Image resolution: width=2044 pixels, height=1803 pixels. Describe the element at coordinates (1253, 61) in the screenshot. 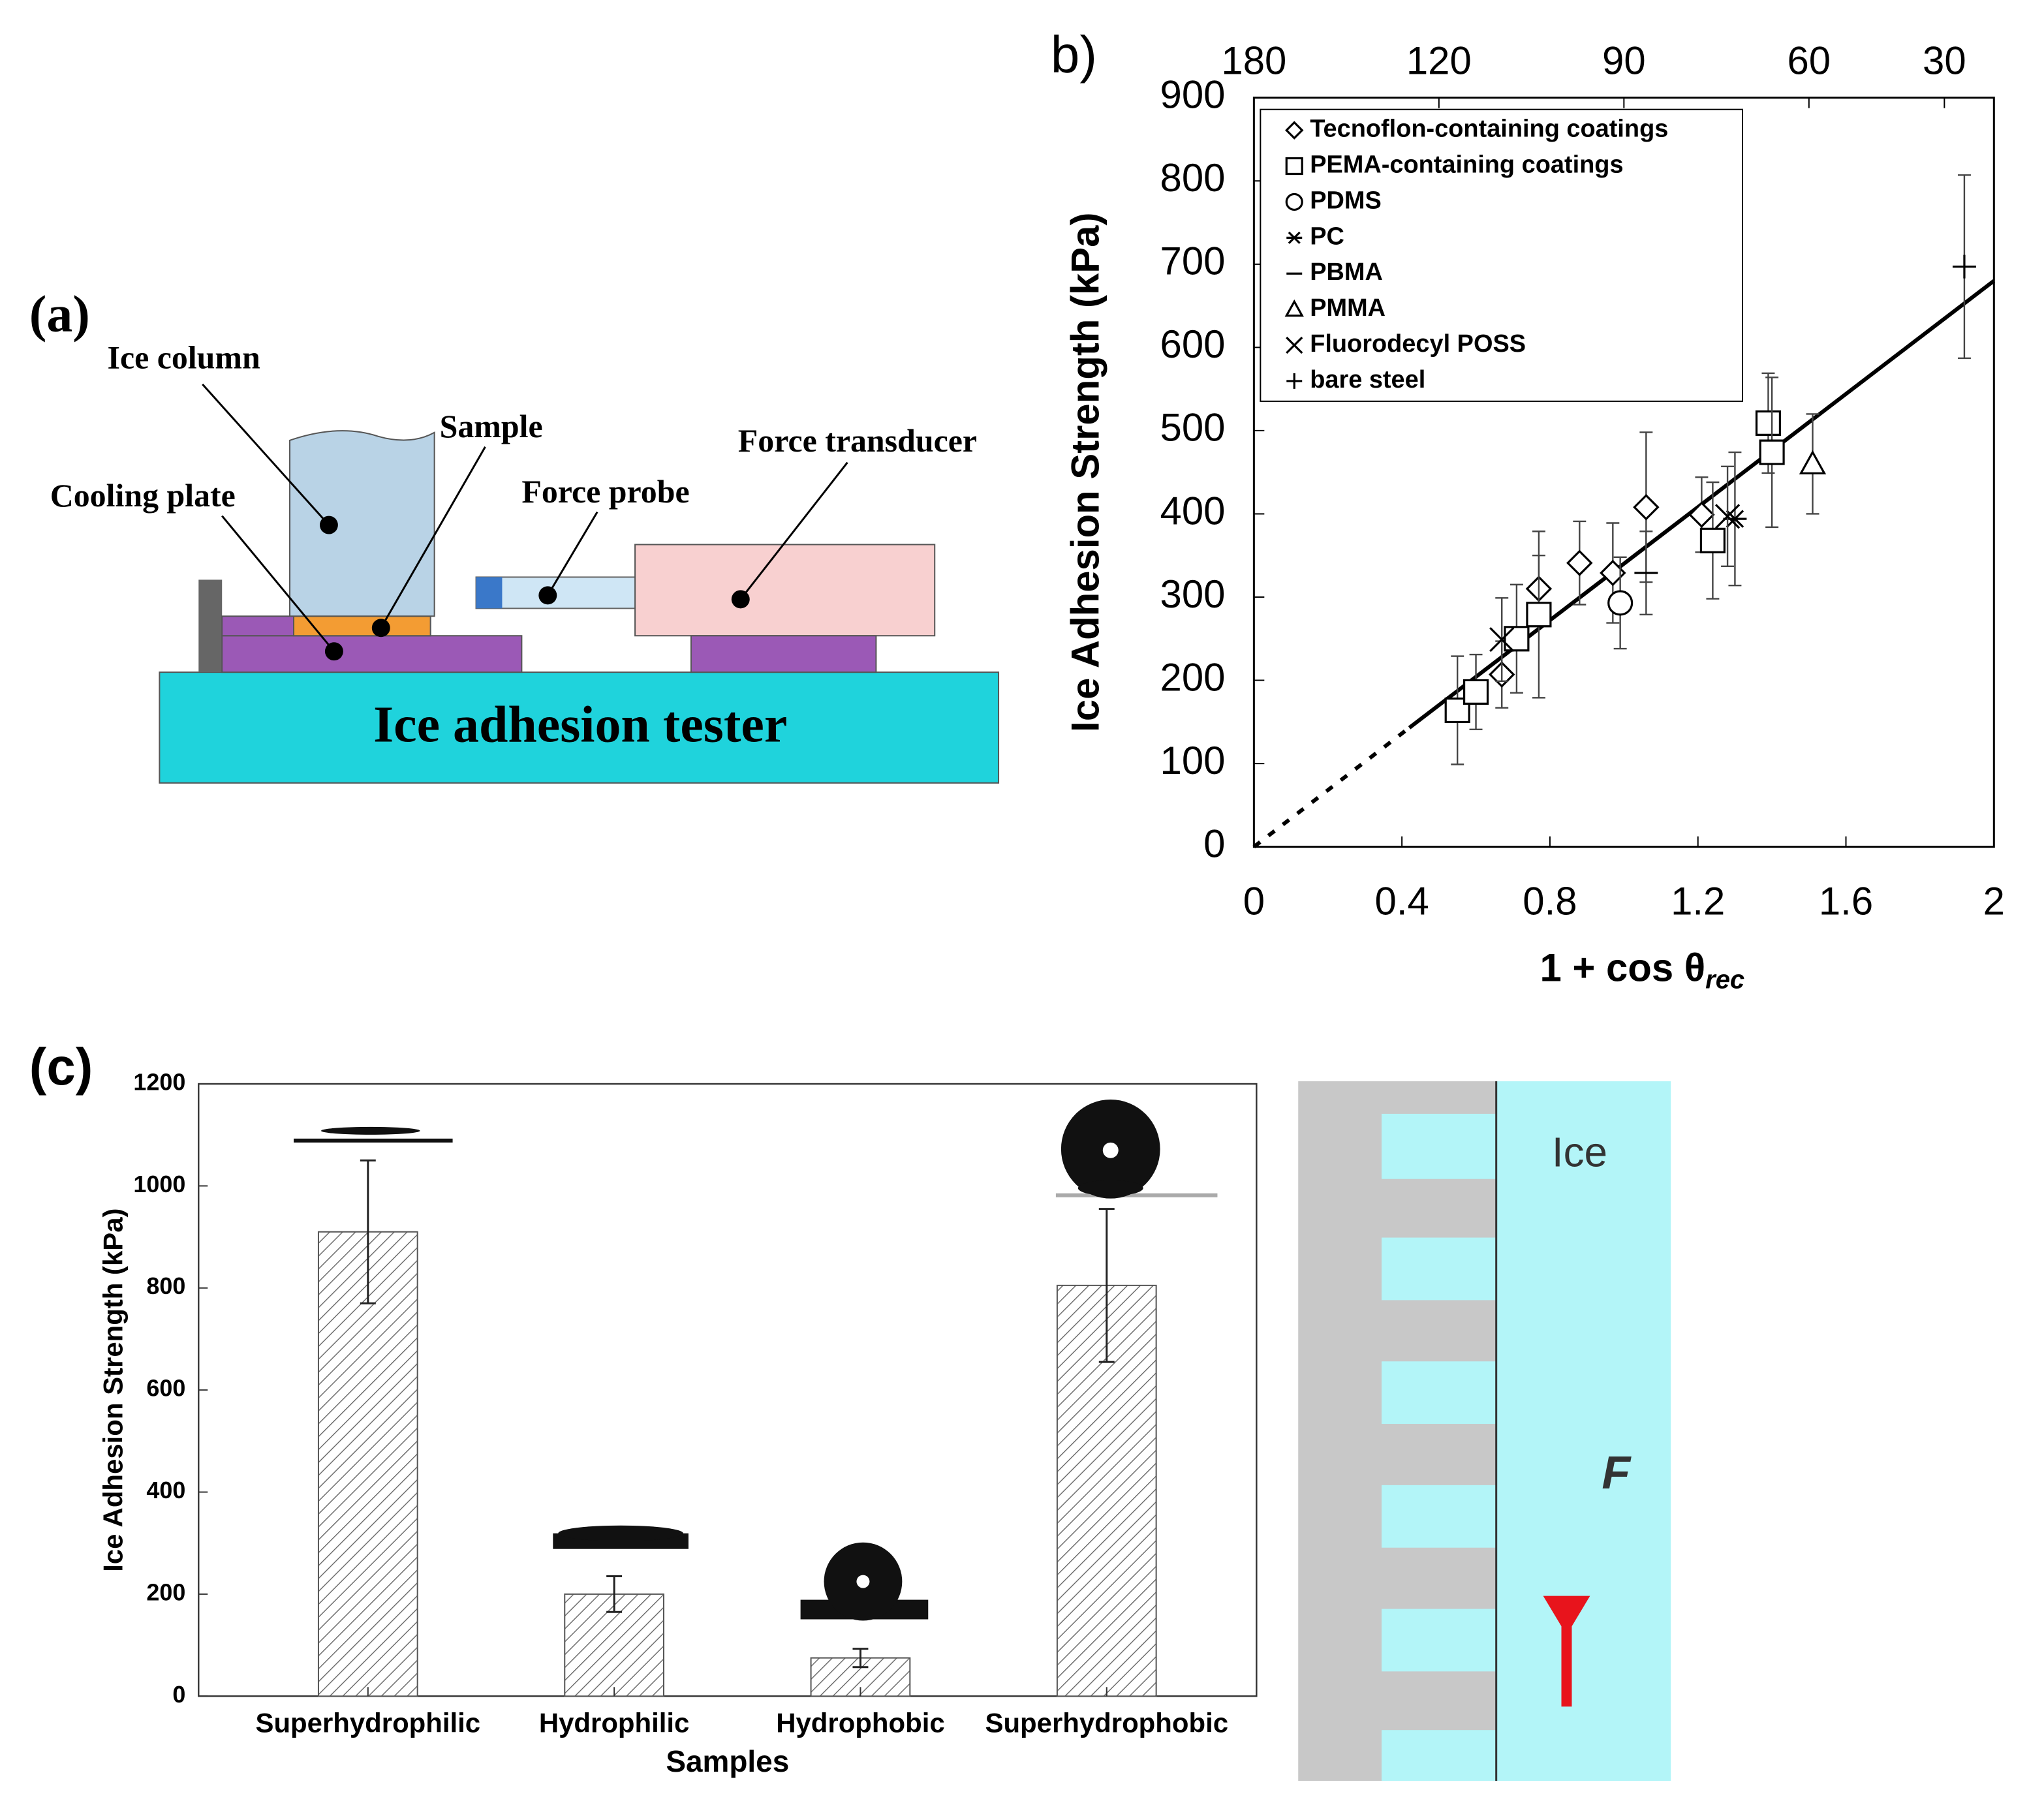

I see `x2-tick-label: 180` at that location.